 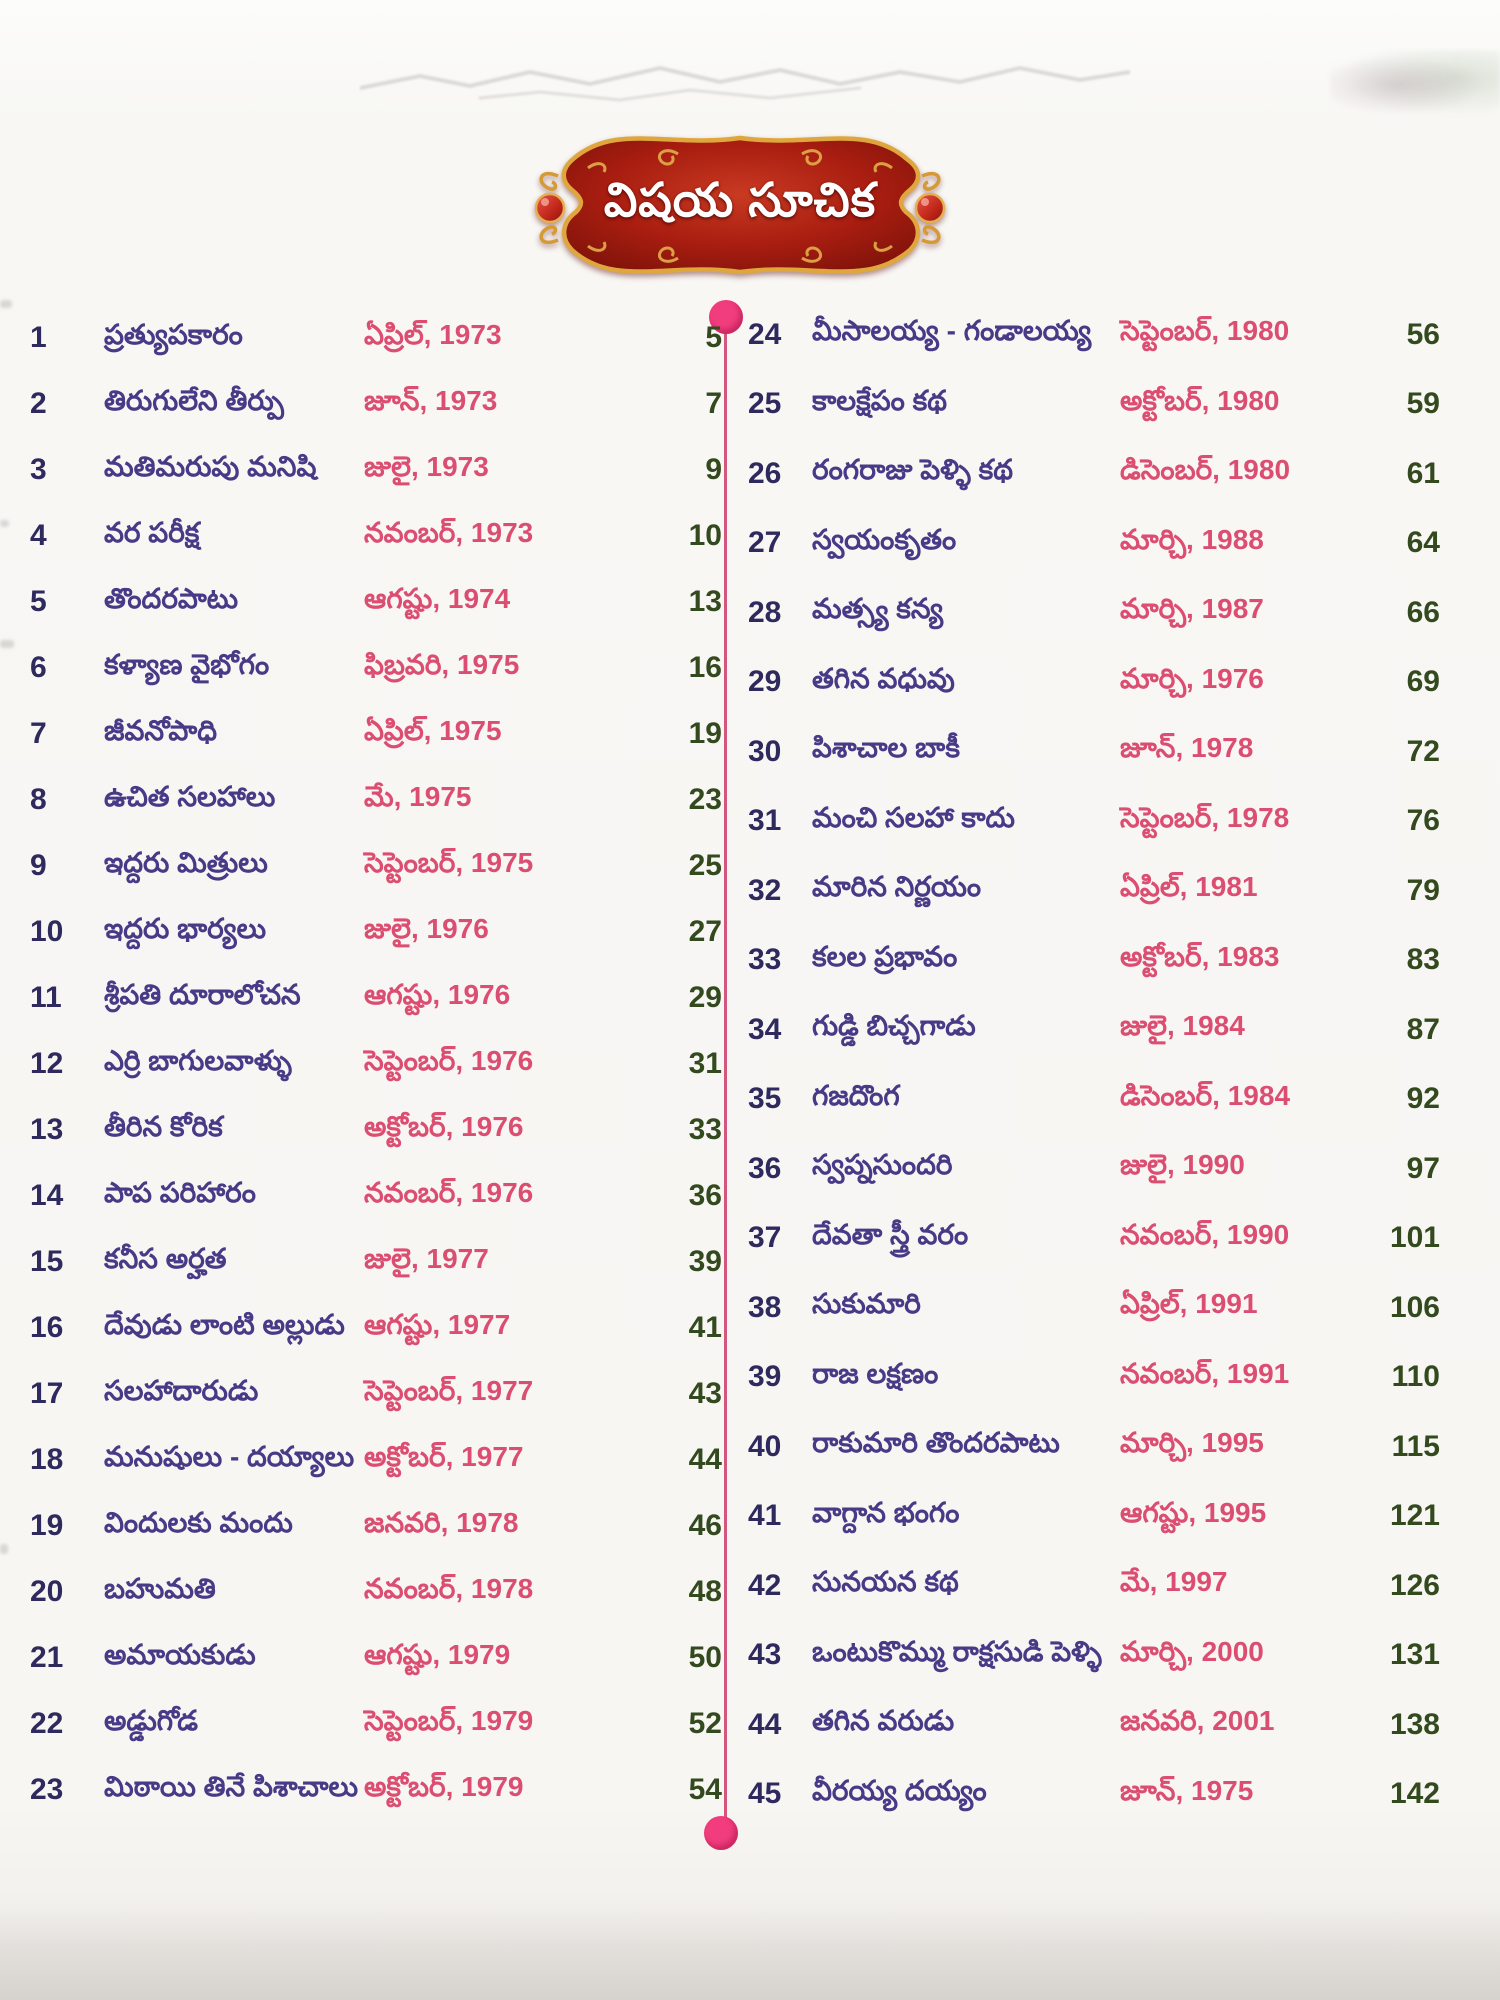 I want to click on toc-row: 9 ఇద్దరు మిత్రులు సెప్టెంబర్, 1975 25, so click(x=376, y=866).